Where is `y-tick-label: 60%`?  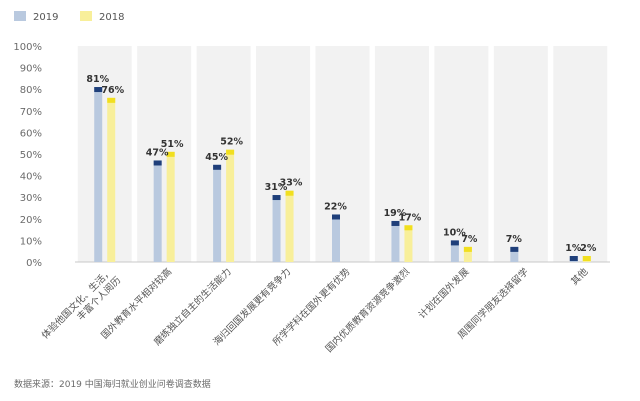
y-tick-label: 60% is located at coordinates (31, 133).